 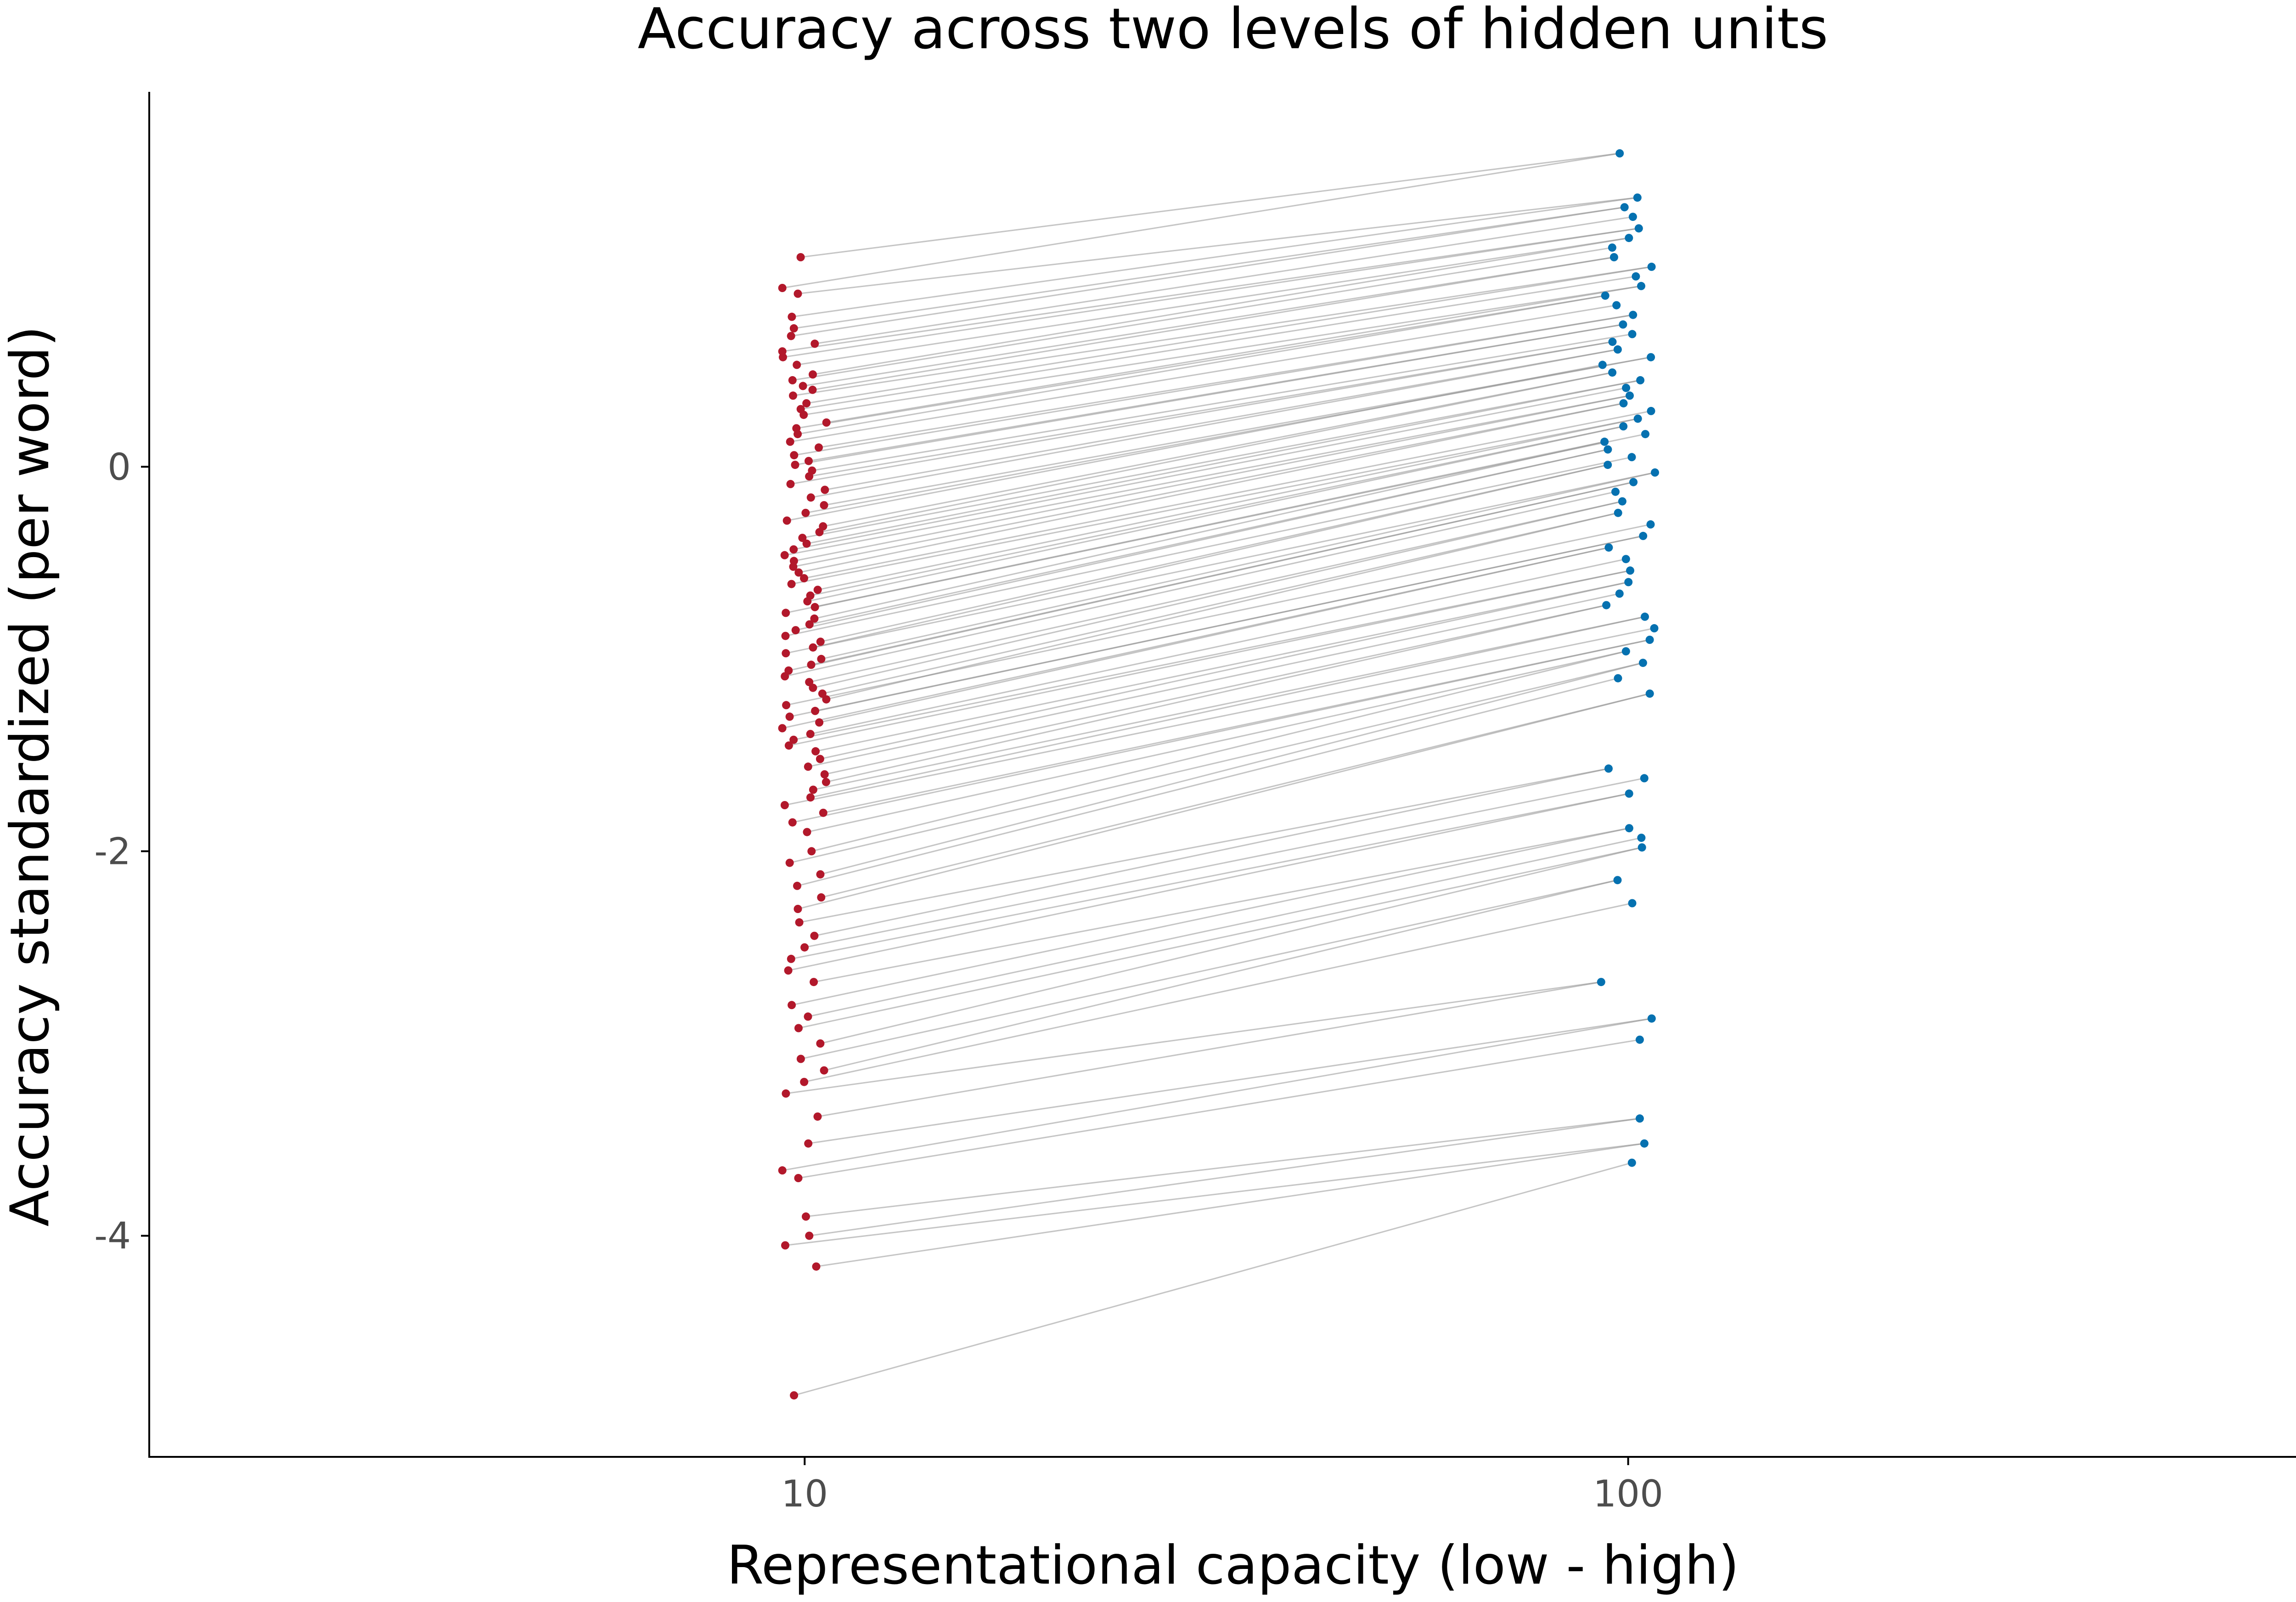 I want to click on x-tick-label: 10, so click(x=804, y=1493).